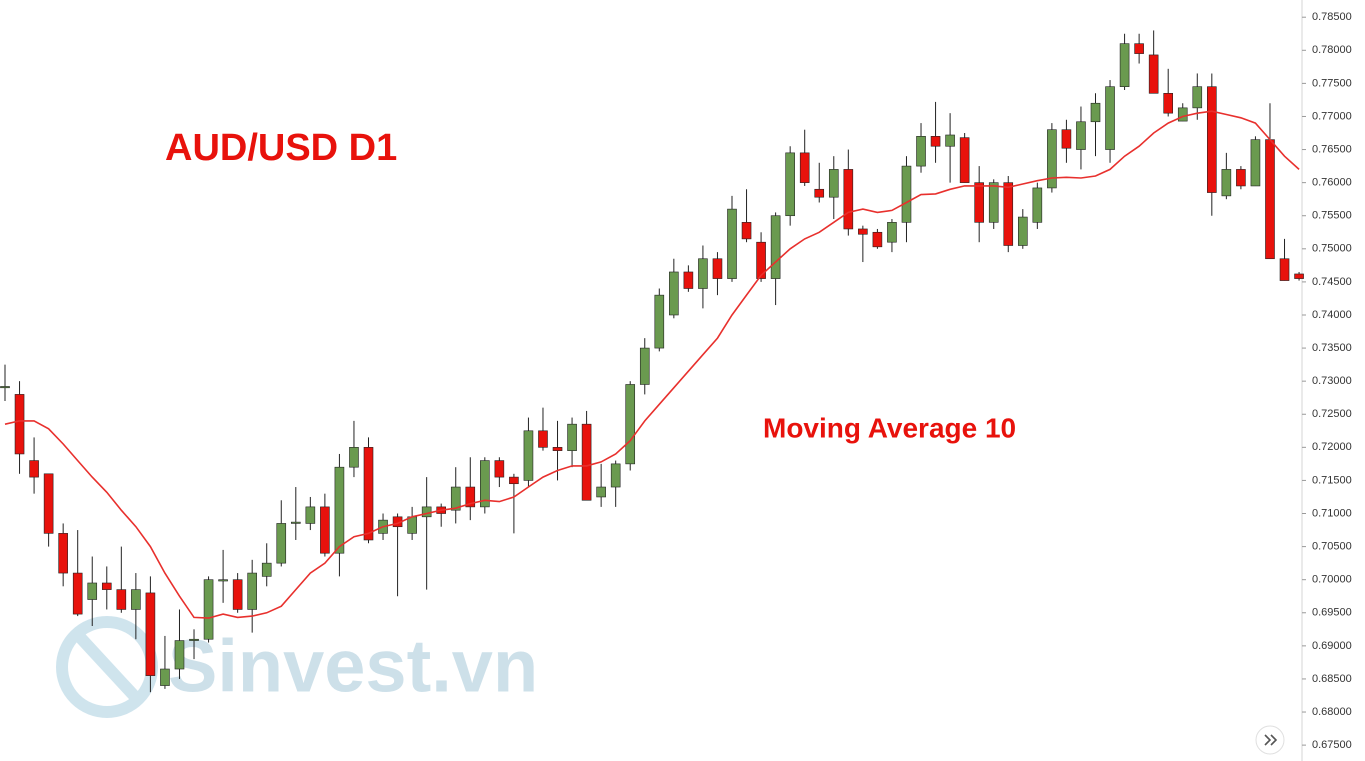 The height and width of the screenshot is (761, 1365). I want to click on y-tick-label: 0.73500, so click(1332, 348).